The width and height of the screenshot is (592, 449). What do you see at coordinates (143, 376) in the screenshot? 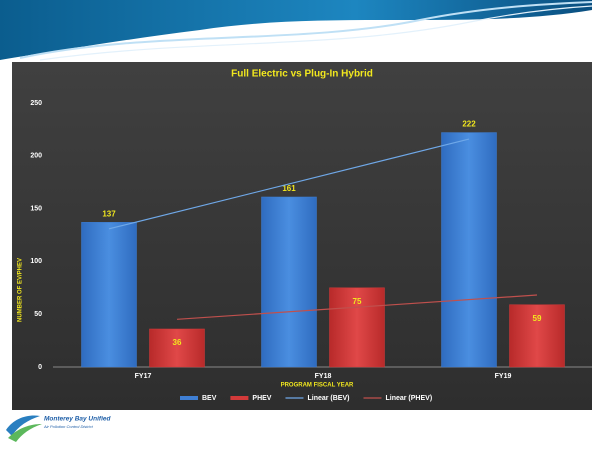
I see `x-tick-label: FY17` at bounding box center [143, 376].